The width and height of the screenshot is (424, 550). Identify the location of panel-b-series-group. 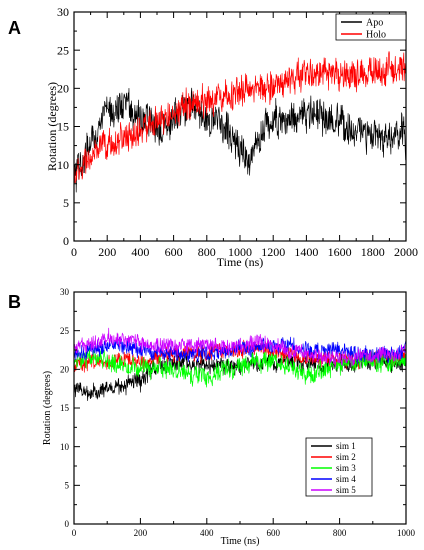
(240, 364).